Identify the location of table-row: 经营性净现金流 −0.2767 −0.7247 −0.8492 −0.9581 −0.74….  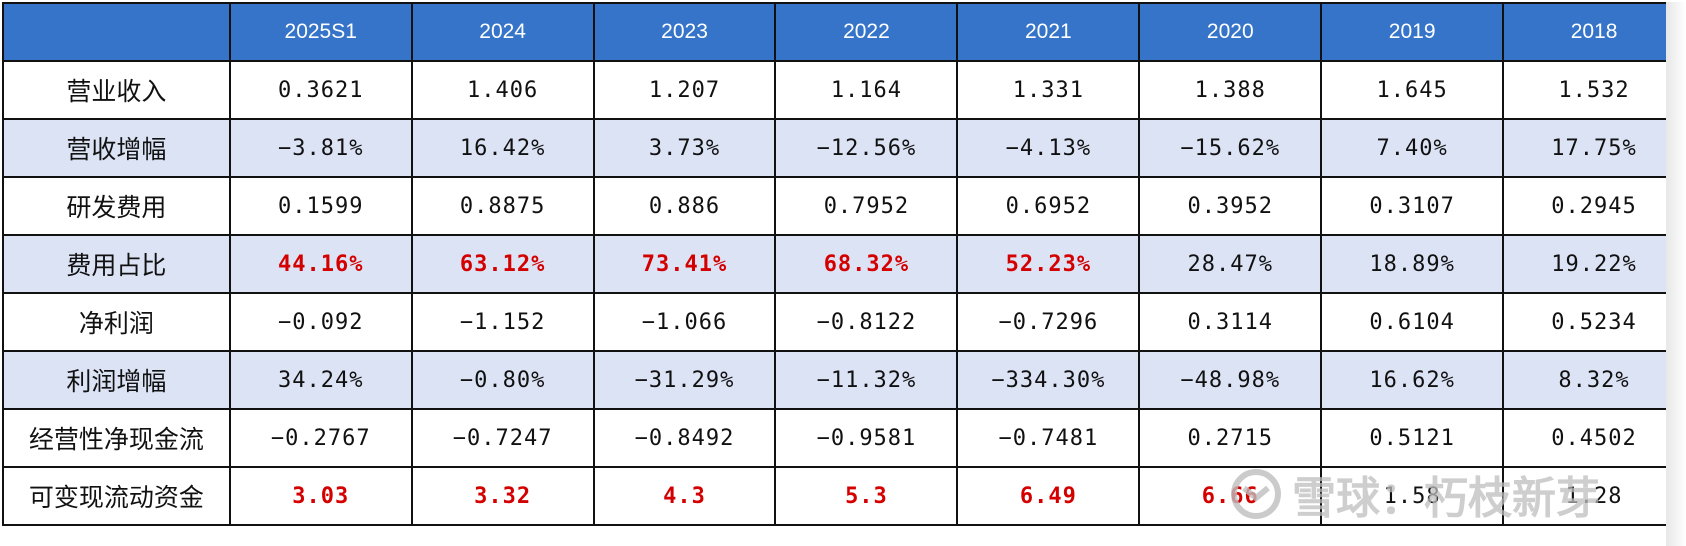
(844, 438).